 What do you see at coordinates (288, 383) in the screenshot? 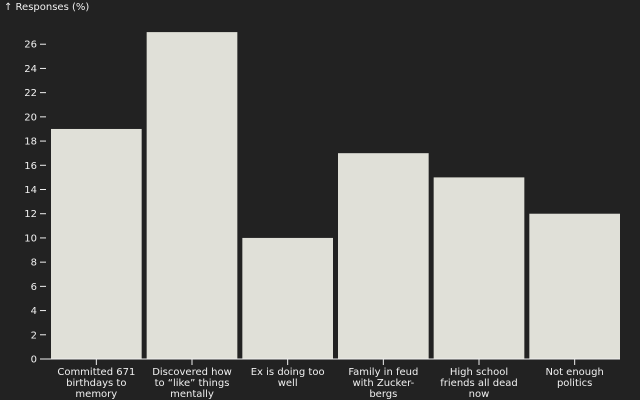
I see `x-tick-label-line: well` at bounding box center [288, 383].